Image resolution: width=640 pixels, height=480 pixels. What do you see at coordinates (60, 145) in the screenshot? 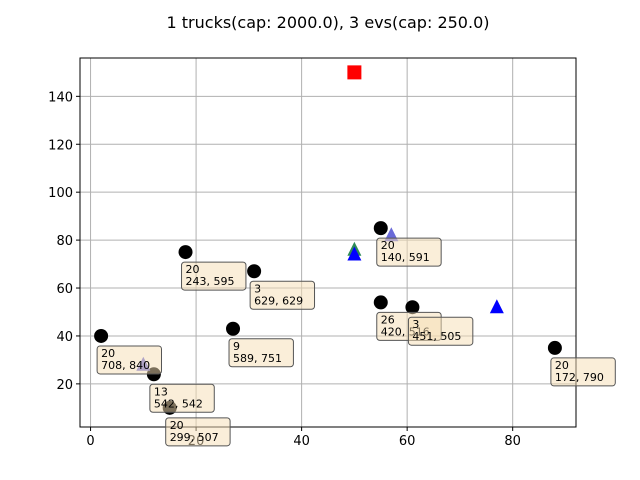
I see `y-tick-label: 120` at bounding box center [60, 145].